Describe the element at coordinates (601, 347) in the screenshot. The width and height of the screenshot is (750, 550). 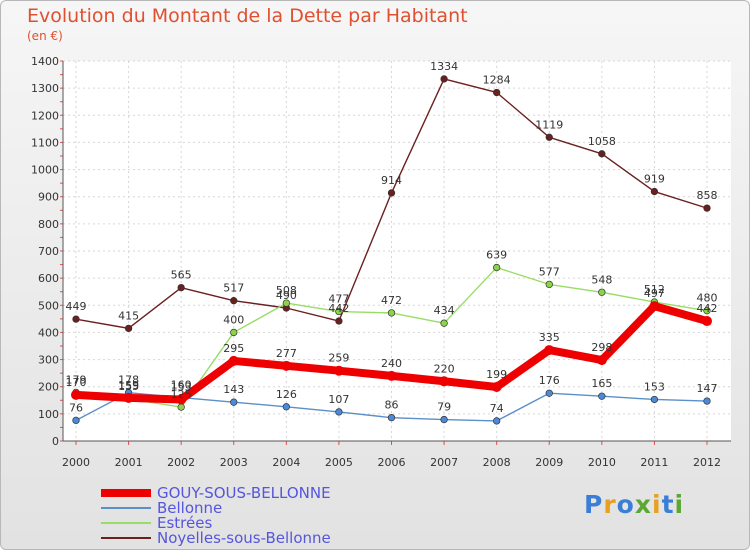
I see `data-label: 298` at that location.